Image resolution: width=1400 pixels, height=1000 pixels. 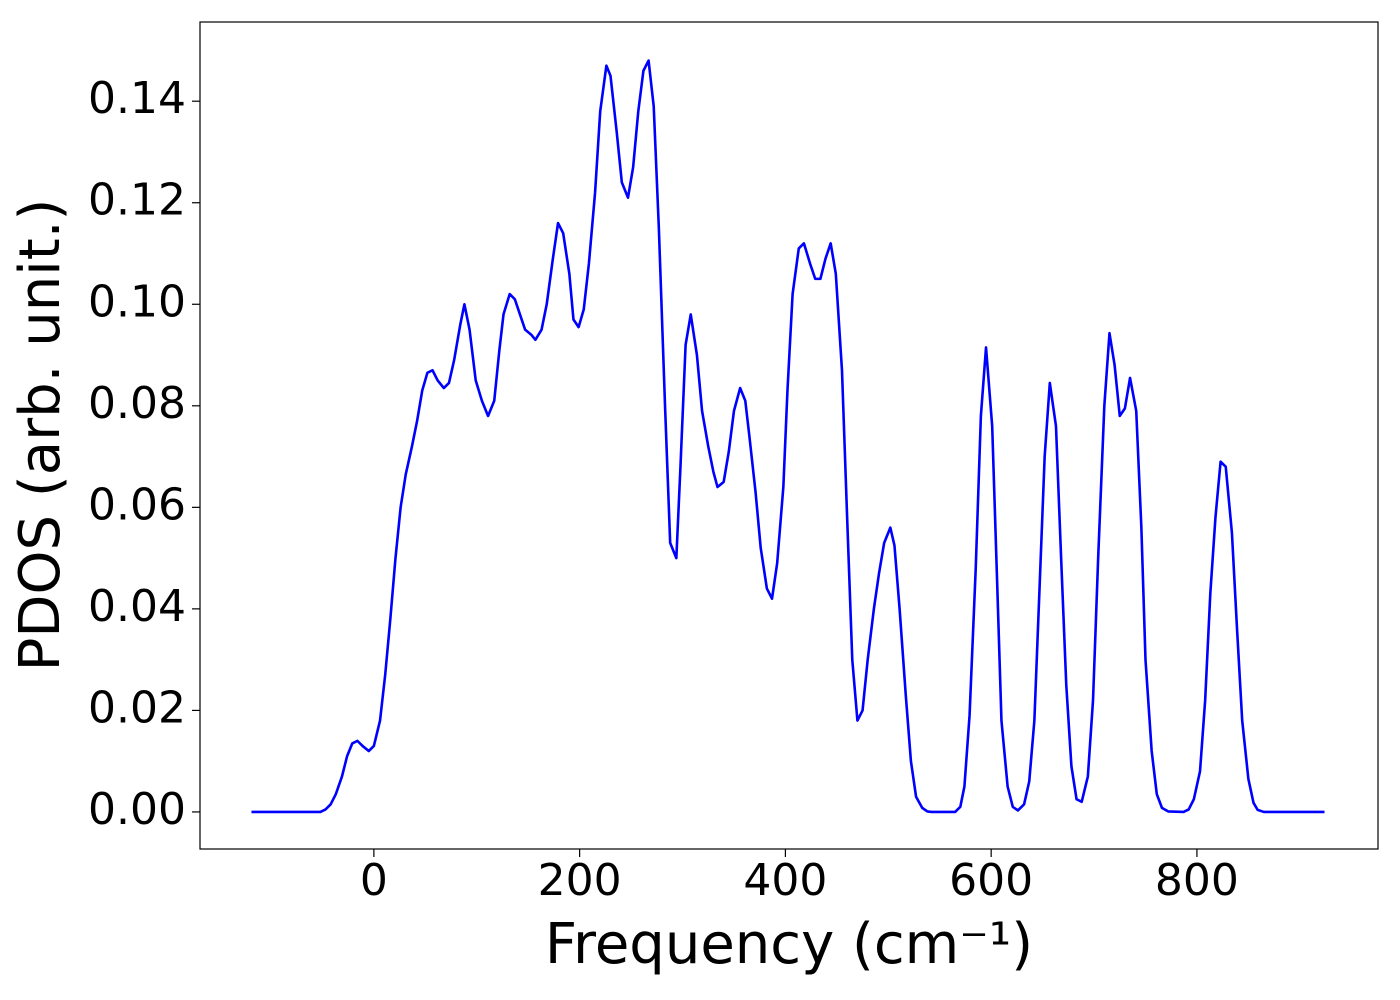 What do you see at coordinates (137, 200) in the screenshot?
I see `y-tick-label: 0.12` at bounding box center [137, 200].